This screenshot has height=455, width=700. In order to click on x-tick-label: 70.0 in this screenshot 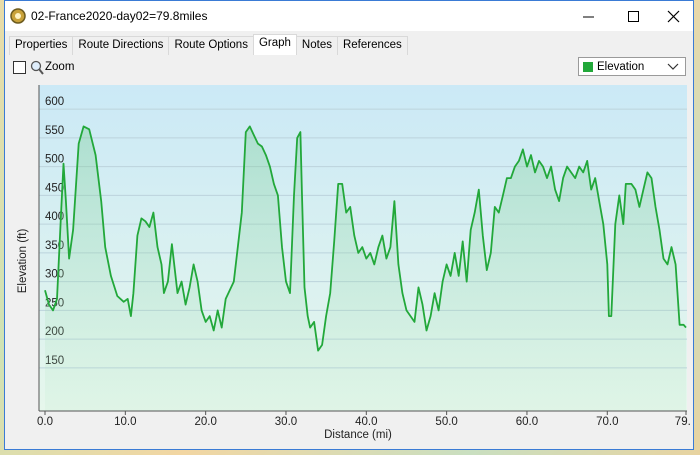, I will do `click(607, 422)`.